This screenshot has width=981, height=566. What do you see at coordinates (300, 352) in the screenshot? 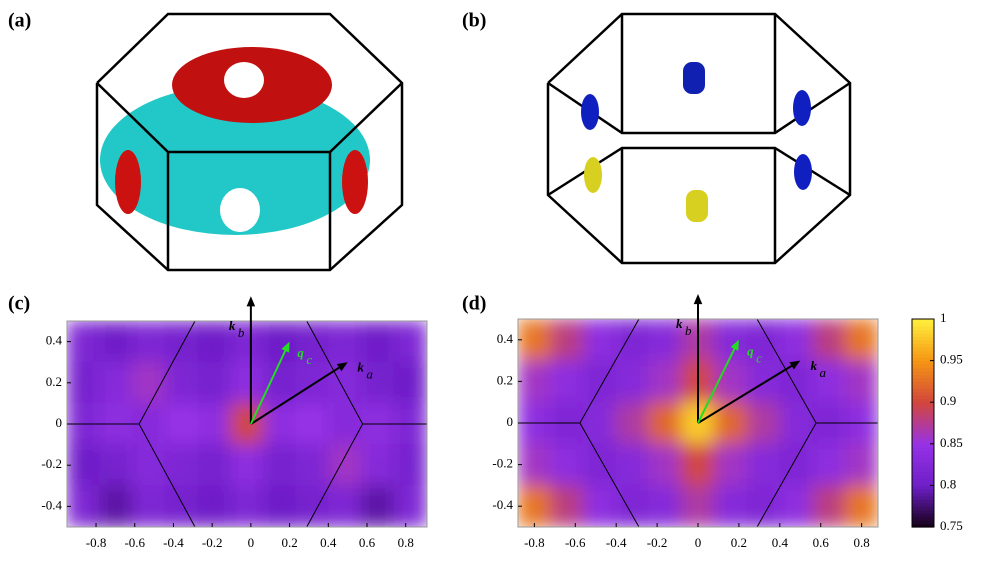
I see `vector-label: q` at bounding box center [300, 352].